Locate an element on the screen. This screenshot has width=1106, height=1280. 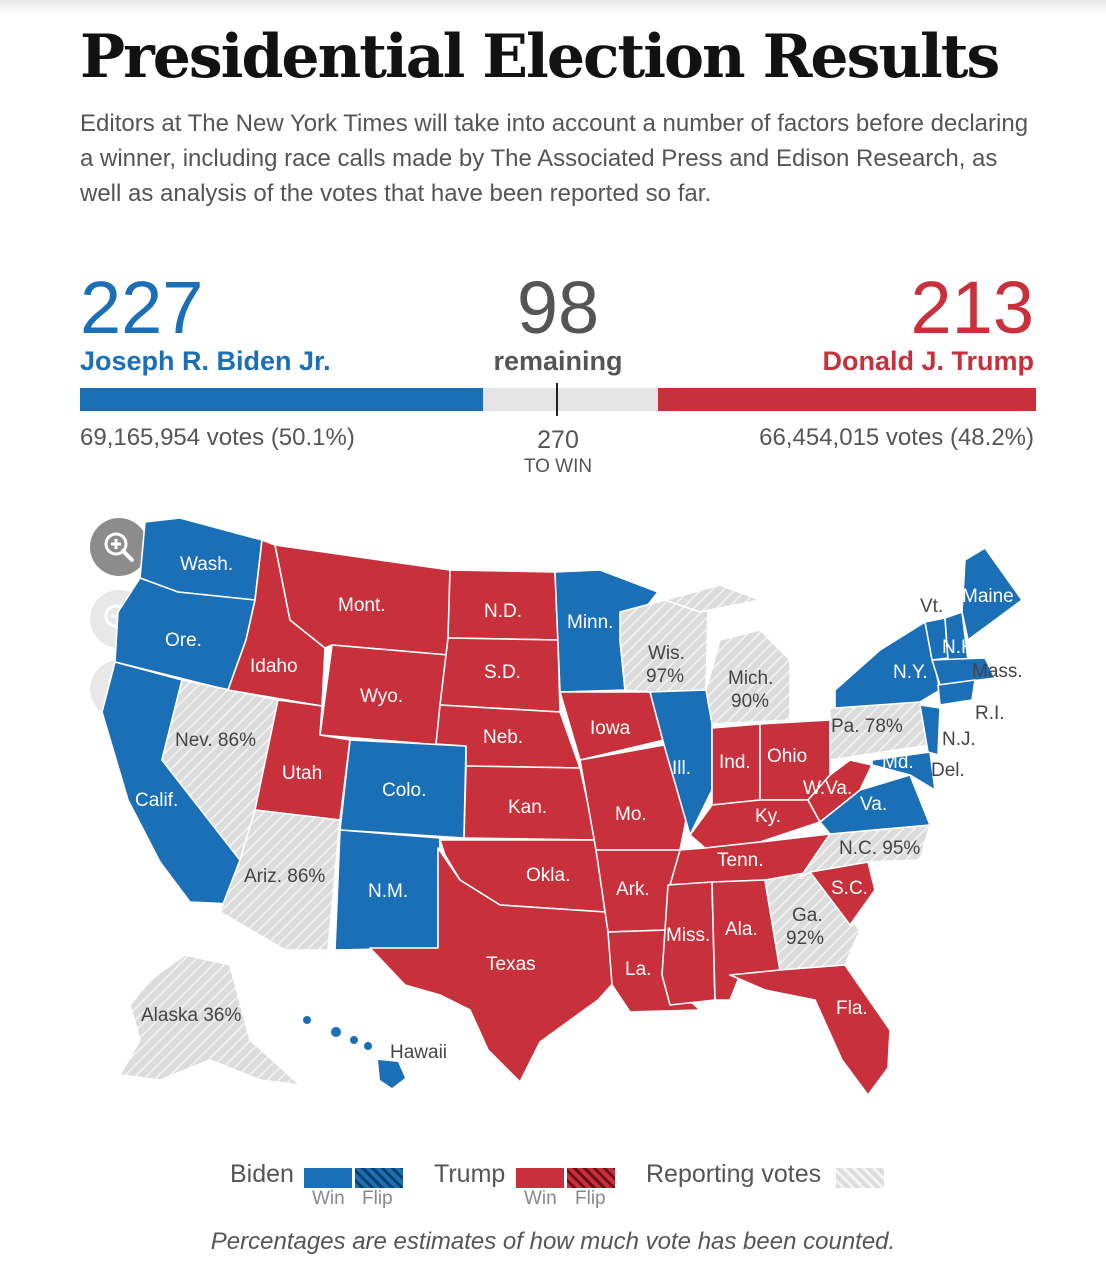
label-minn: Minn. is located at coordinates (590, 622).